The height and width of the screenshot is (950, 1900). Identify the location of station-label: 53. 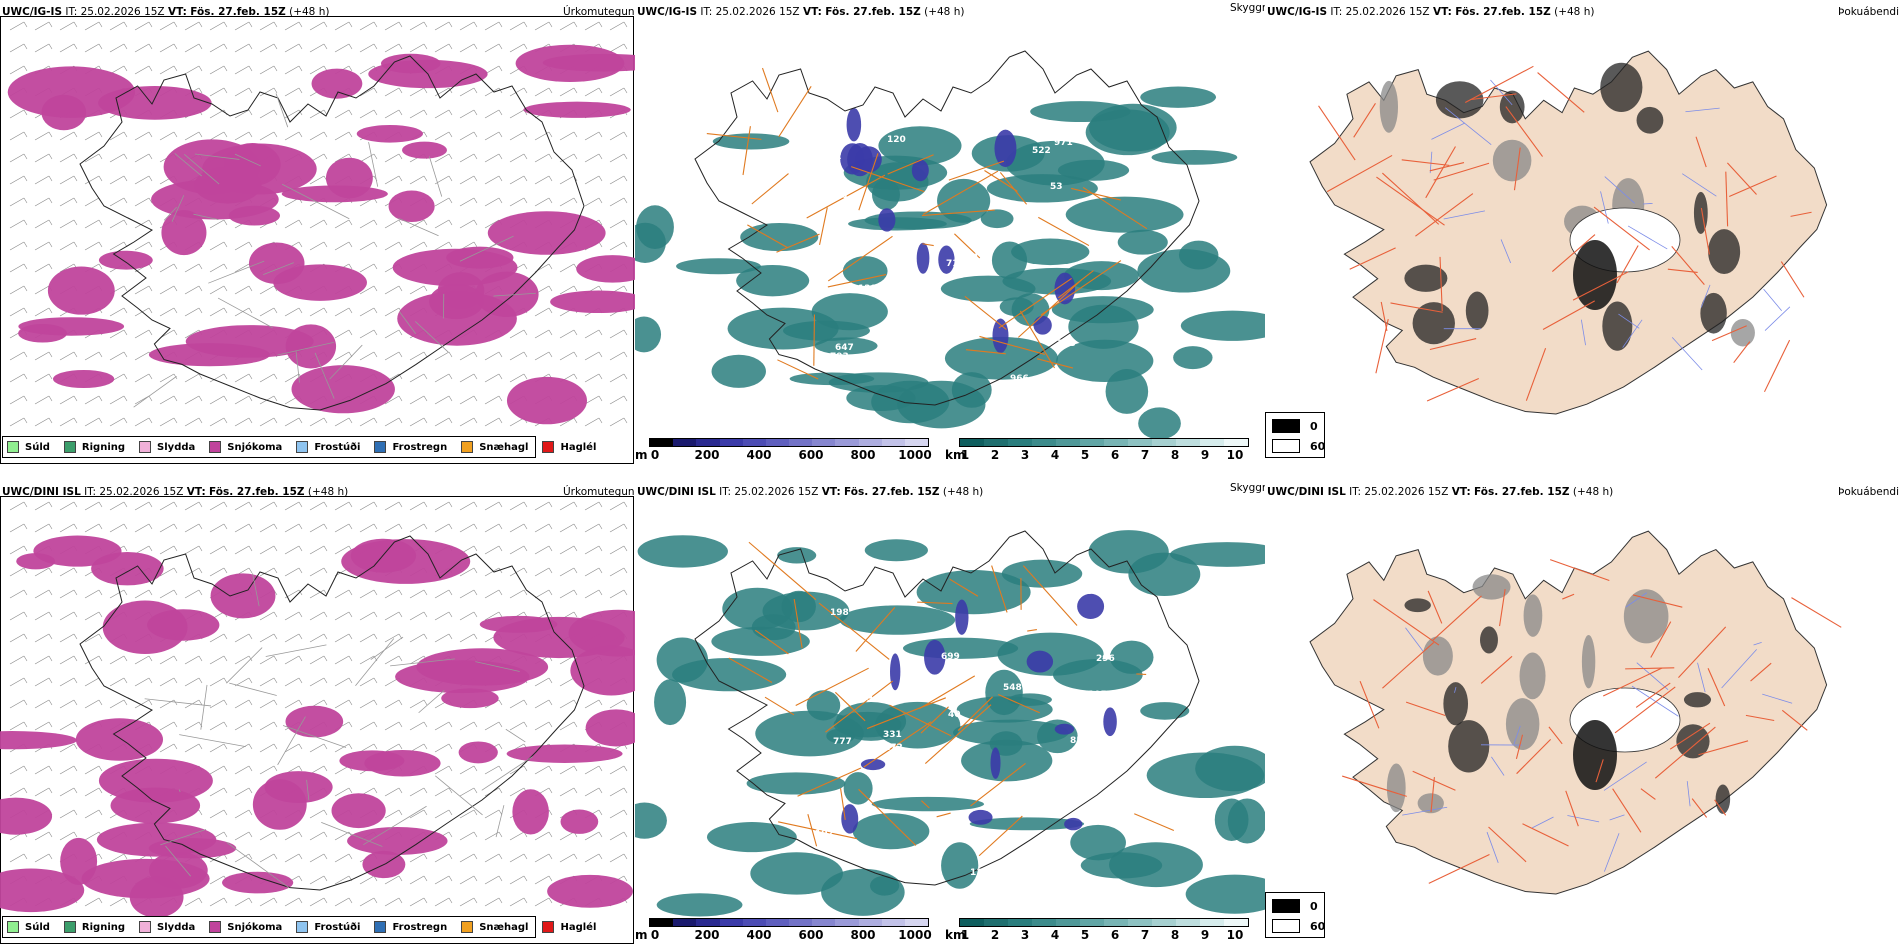
(1056, 187).